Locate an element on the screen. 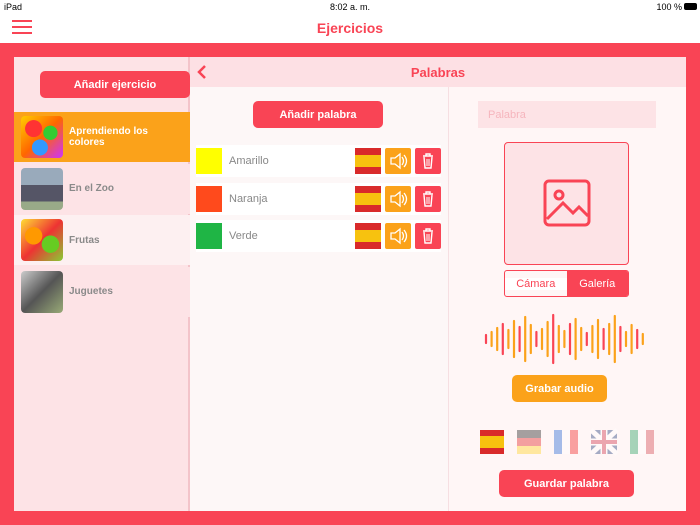 The image size is (700, 525). image-box is located at coordinates (566, 203).